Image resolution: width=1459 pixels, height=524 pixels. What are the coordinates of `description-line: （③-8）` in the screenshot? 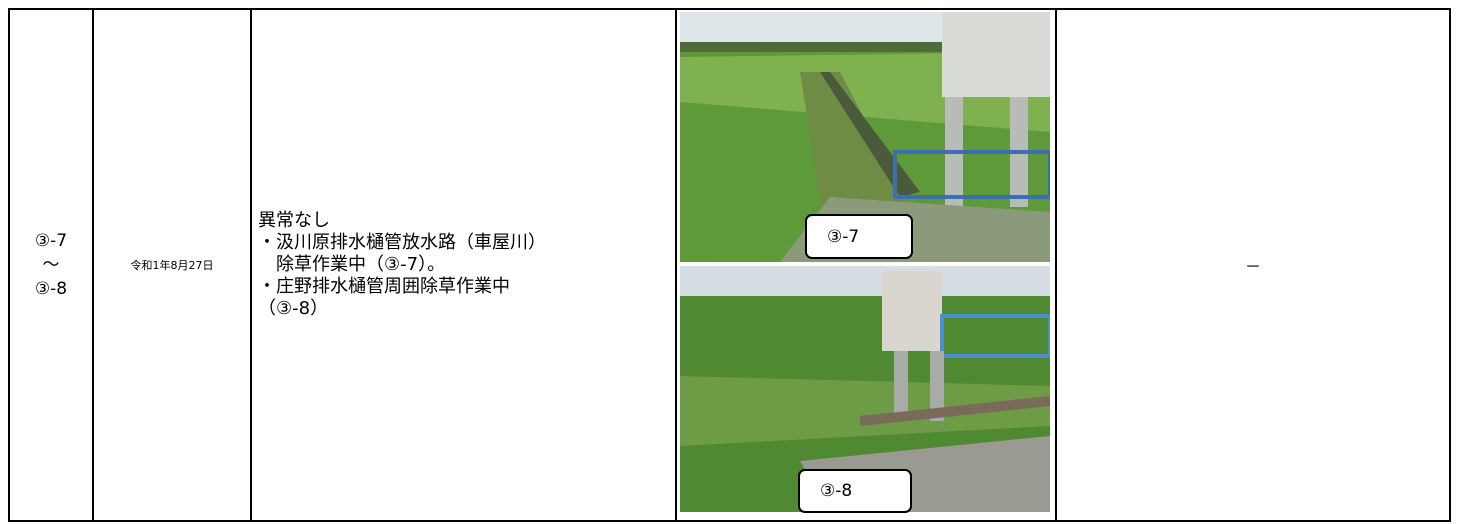 It's located at (293, 308).